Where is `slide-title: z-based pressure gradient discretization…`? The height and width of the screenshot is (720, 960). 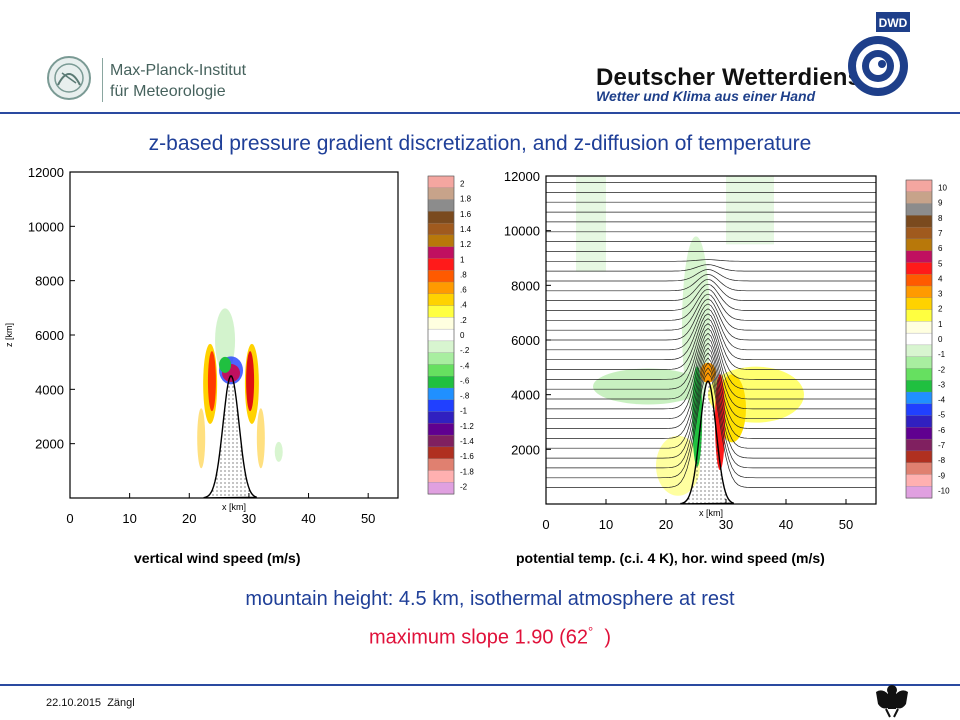 slide-title: z-based pressure gradient discretization… is located at coordinates (480, 143).